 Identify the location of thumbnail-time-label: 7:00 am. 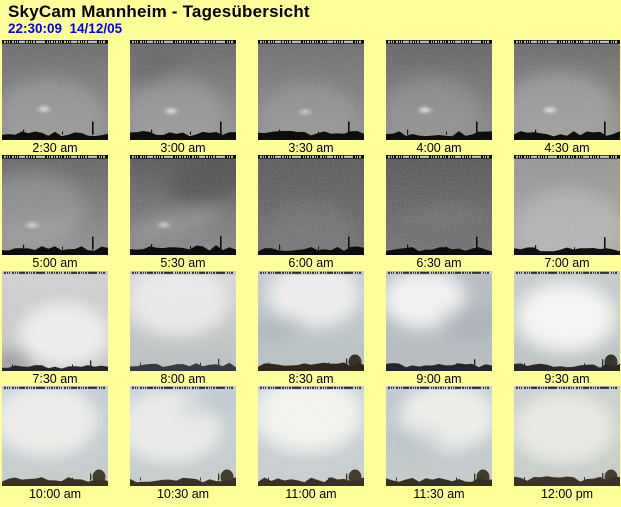
(567, 263).